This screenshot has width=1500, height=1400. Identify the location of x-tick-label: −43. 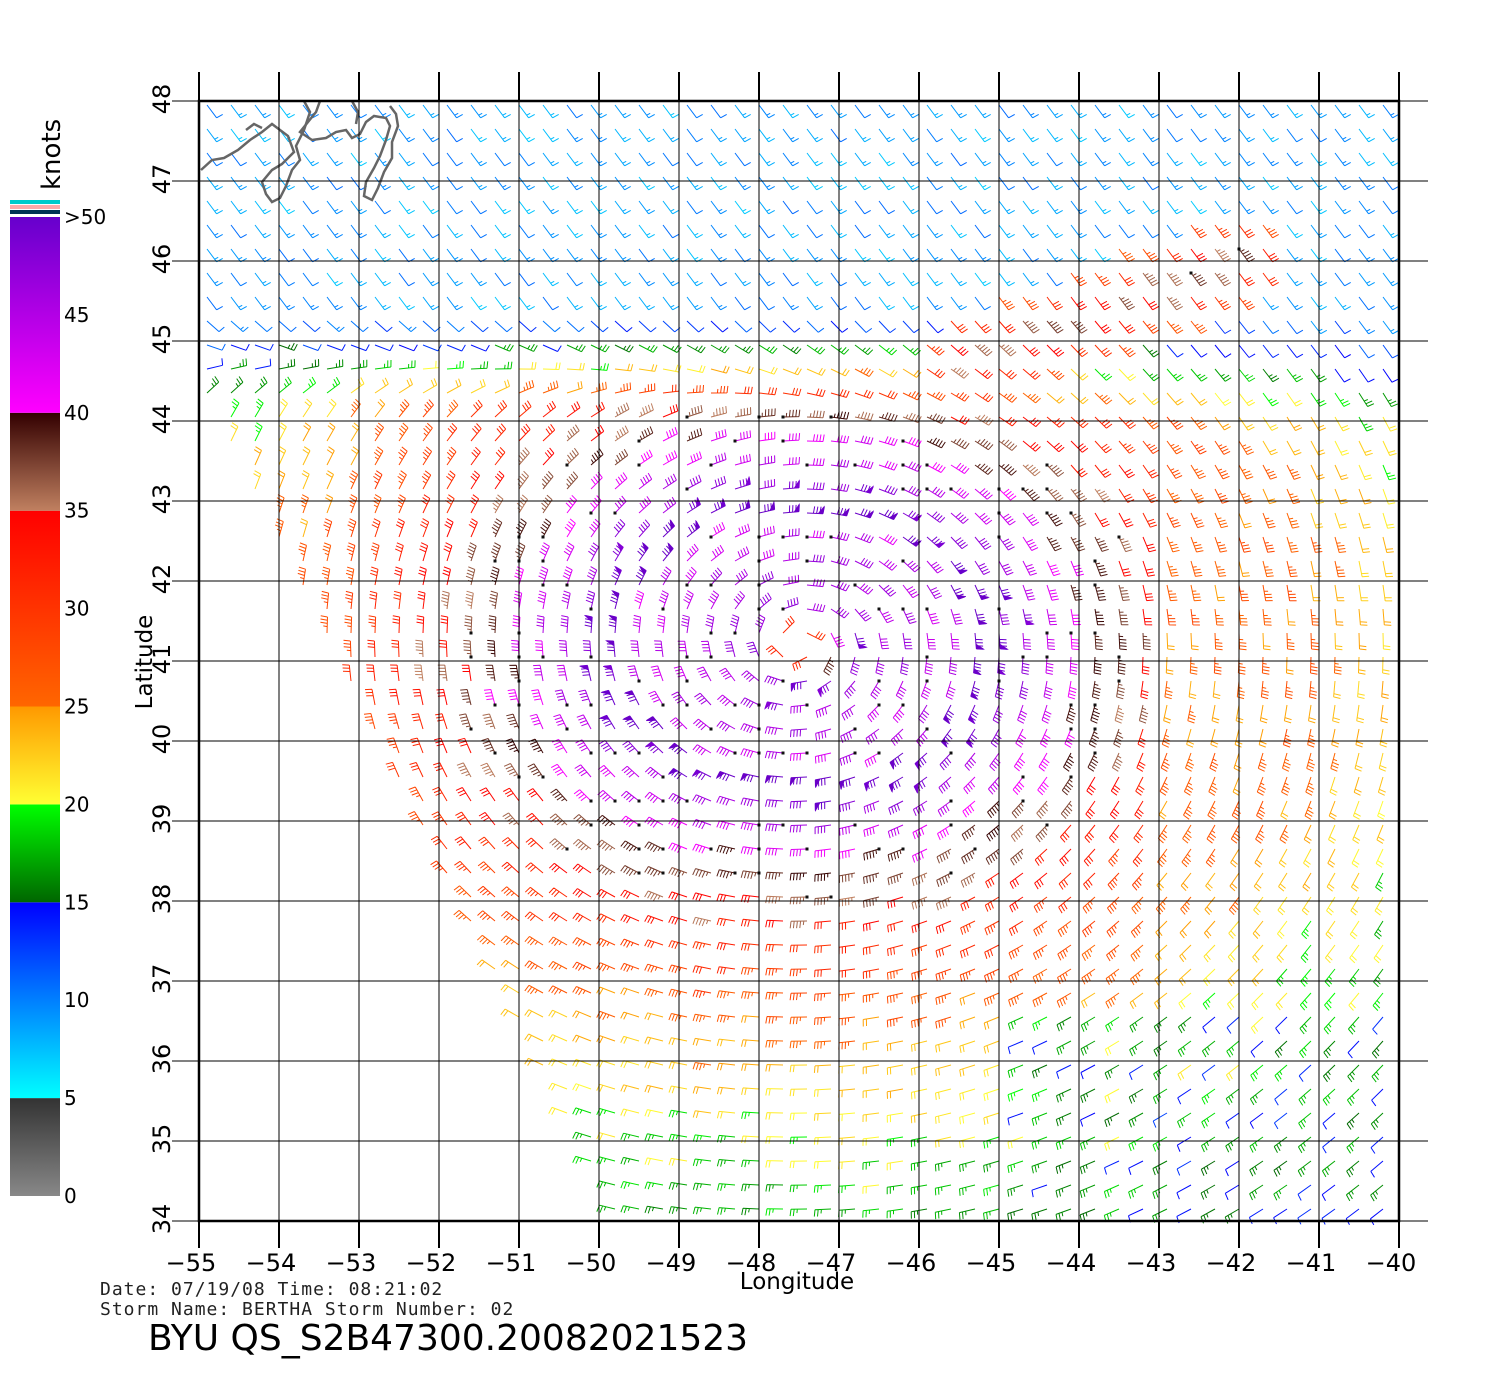
(1151, 1263).